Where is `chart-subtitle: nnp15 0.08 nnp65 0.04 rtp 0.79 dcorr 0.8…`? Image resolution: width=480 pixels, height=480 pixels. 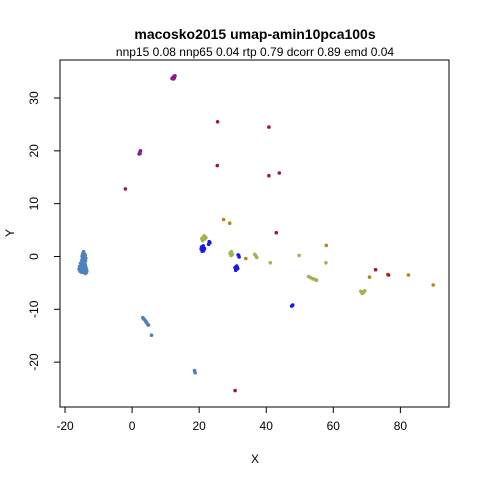 chart-subtitle: nnp15 0.08 nnp65 0.04 rtp 0.79 dcorr 0.8… is located at coordinates (255, 52).